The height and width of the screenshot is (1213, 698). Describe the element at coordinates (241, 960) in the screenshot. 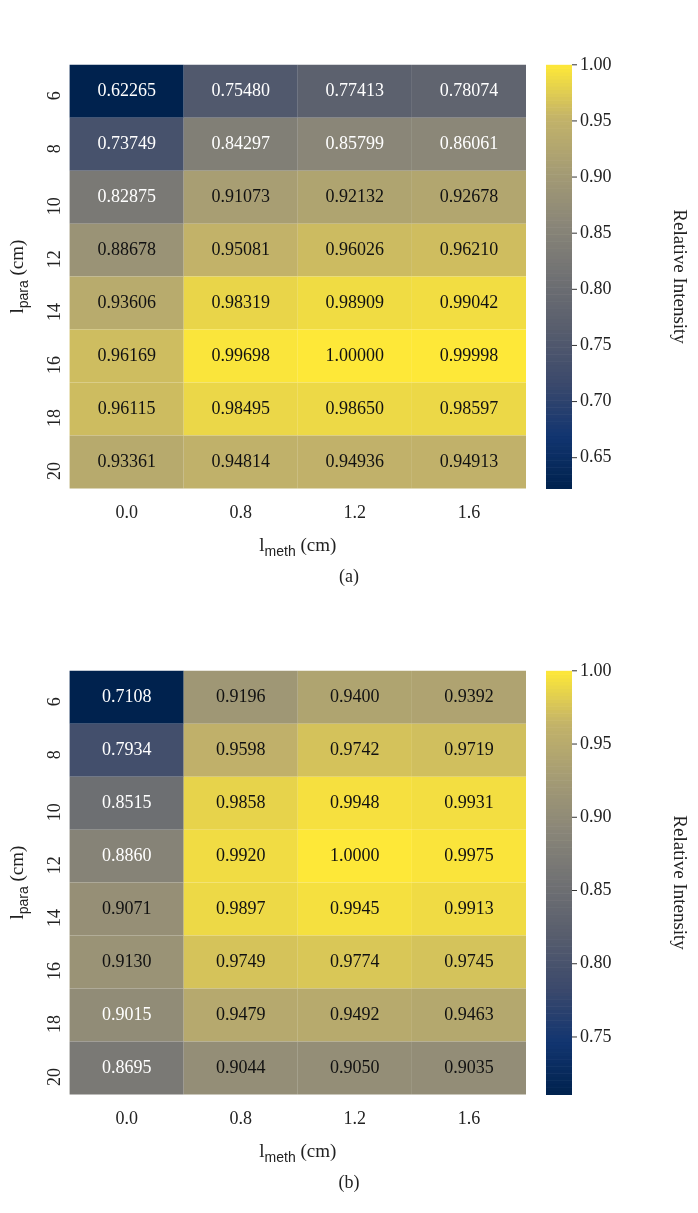

I see `data-label: 0.9749` at that location.